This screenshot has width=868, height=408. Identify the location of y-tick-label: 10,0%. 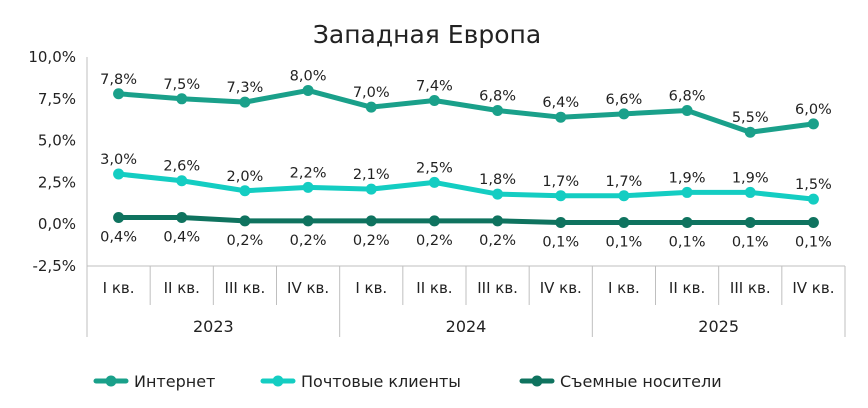
(52, 57).